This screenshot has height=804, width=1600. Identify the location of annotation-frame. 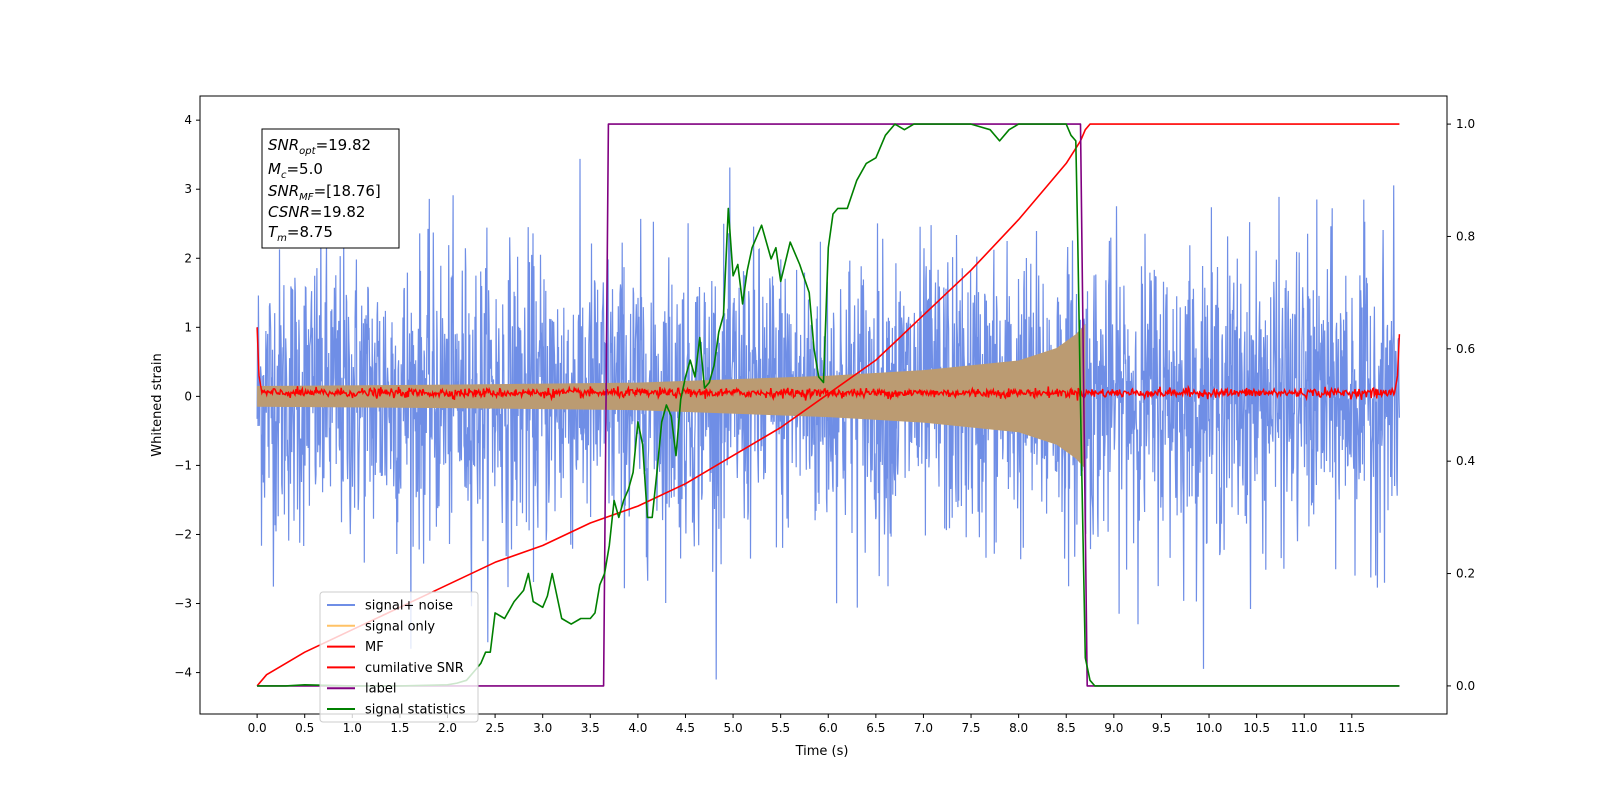
(330, 188).